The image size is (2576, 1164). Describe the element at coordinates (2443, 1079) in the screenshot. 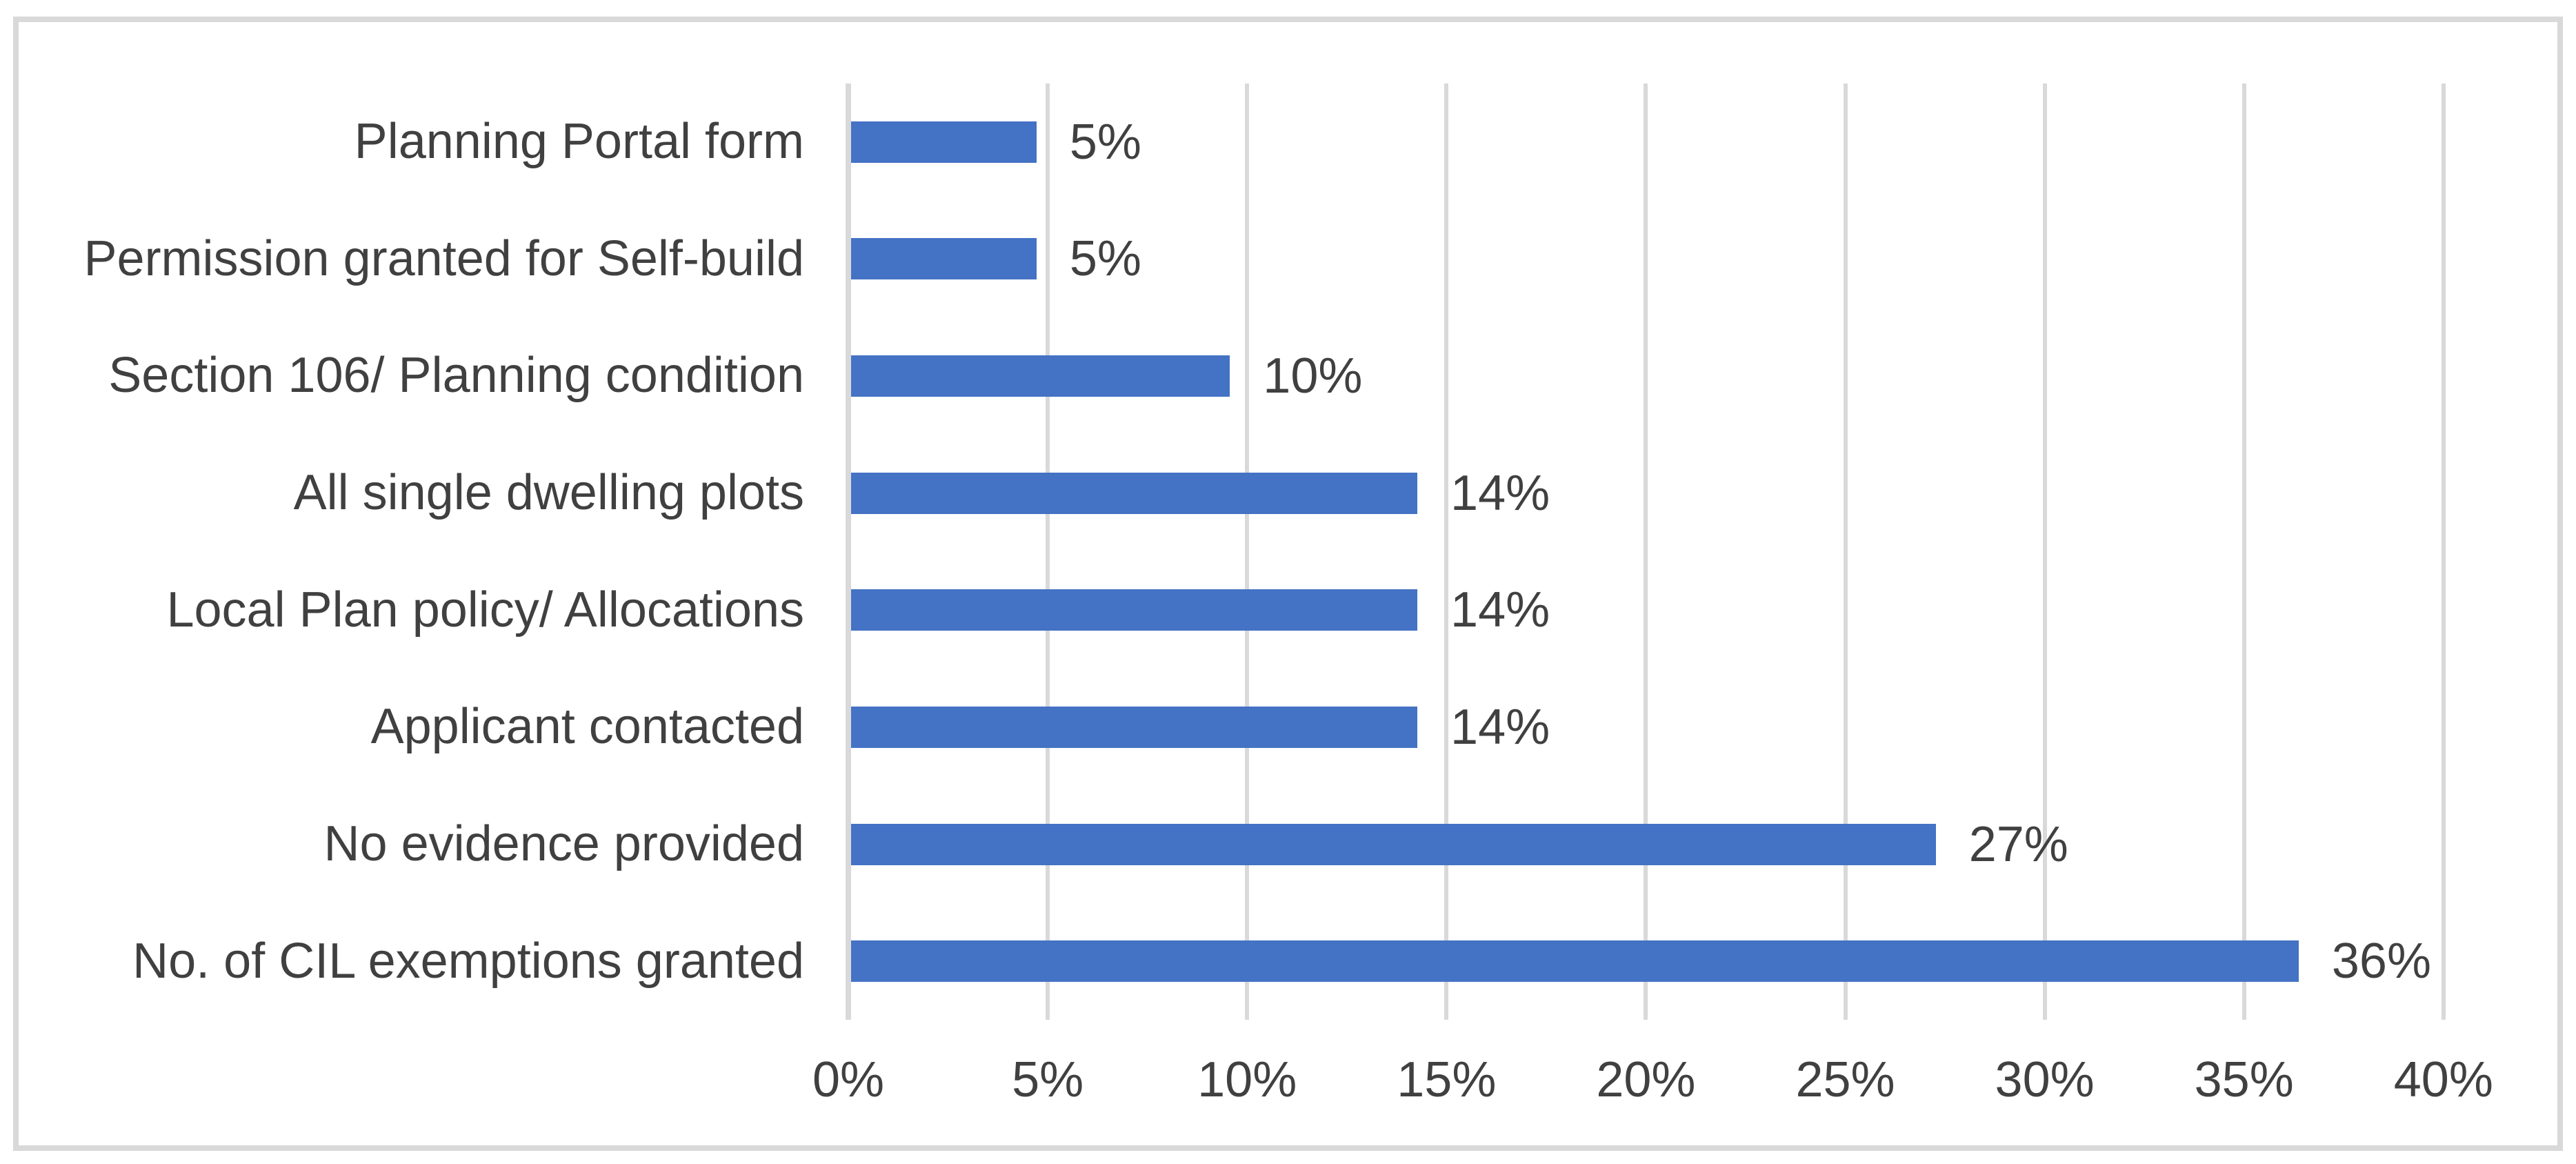

I see `x-tick-label: 40%` at that location.